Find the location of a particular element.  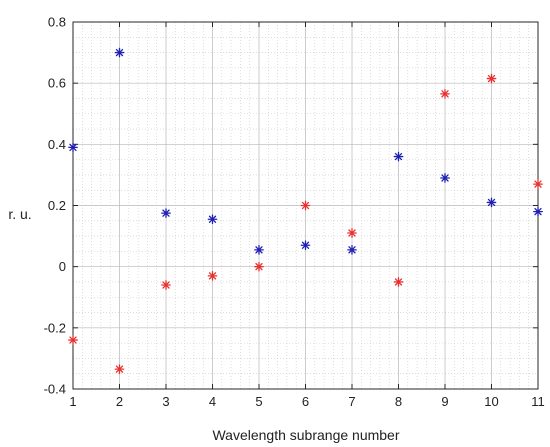

x-axis-label: Wavelength subrange number is located at coordinates (305, 435).